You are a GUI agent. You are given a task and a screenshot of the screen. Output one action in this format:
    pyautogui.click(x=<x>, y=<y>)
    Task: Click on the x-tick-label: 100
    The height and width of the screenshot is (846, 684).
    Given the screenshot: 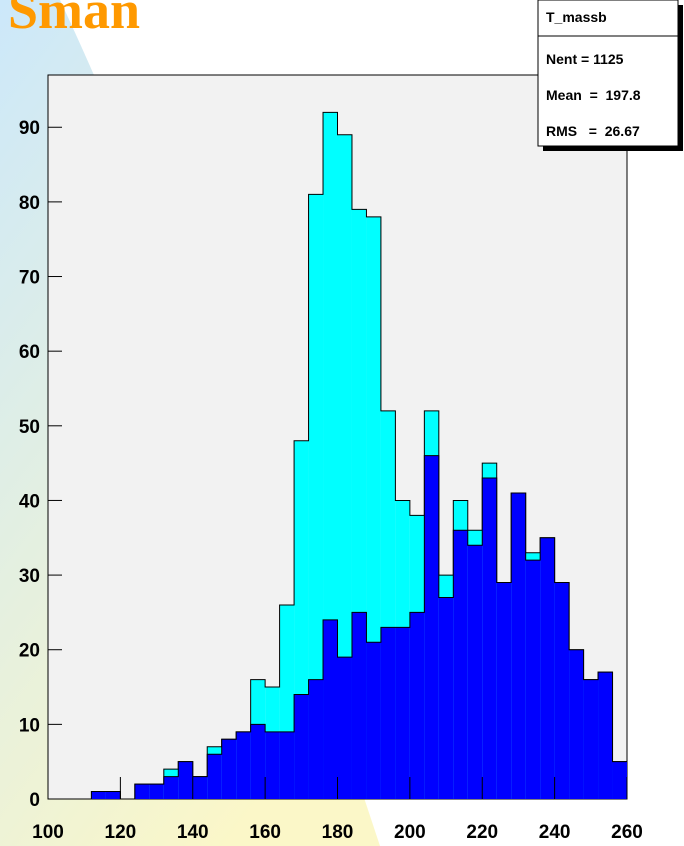 What is the action you would take?
    pyautogui.click(x=48, y=832)
    